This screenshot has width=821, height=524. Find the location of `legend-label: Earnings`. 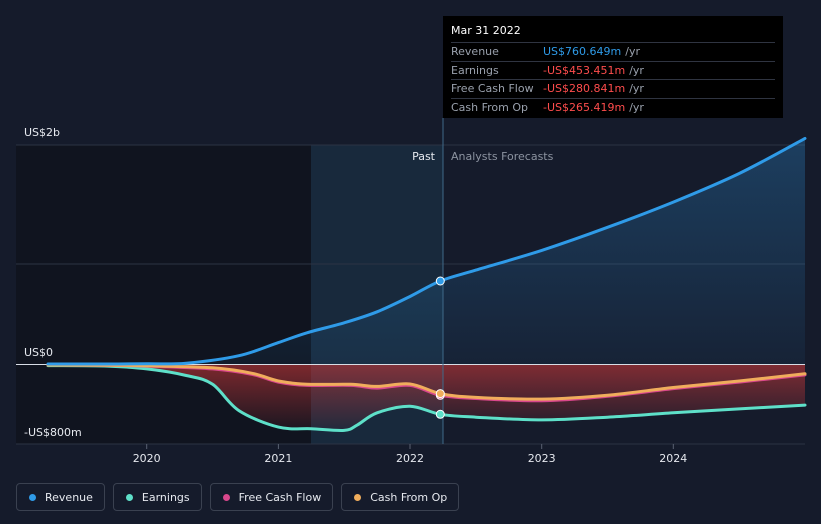

legend-label: Earnings is located at coordinates (165, 497).